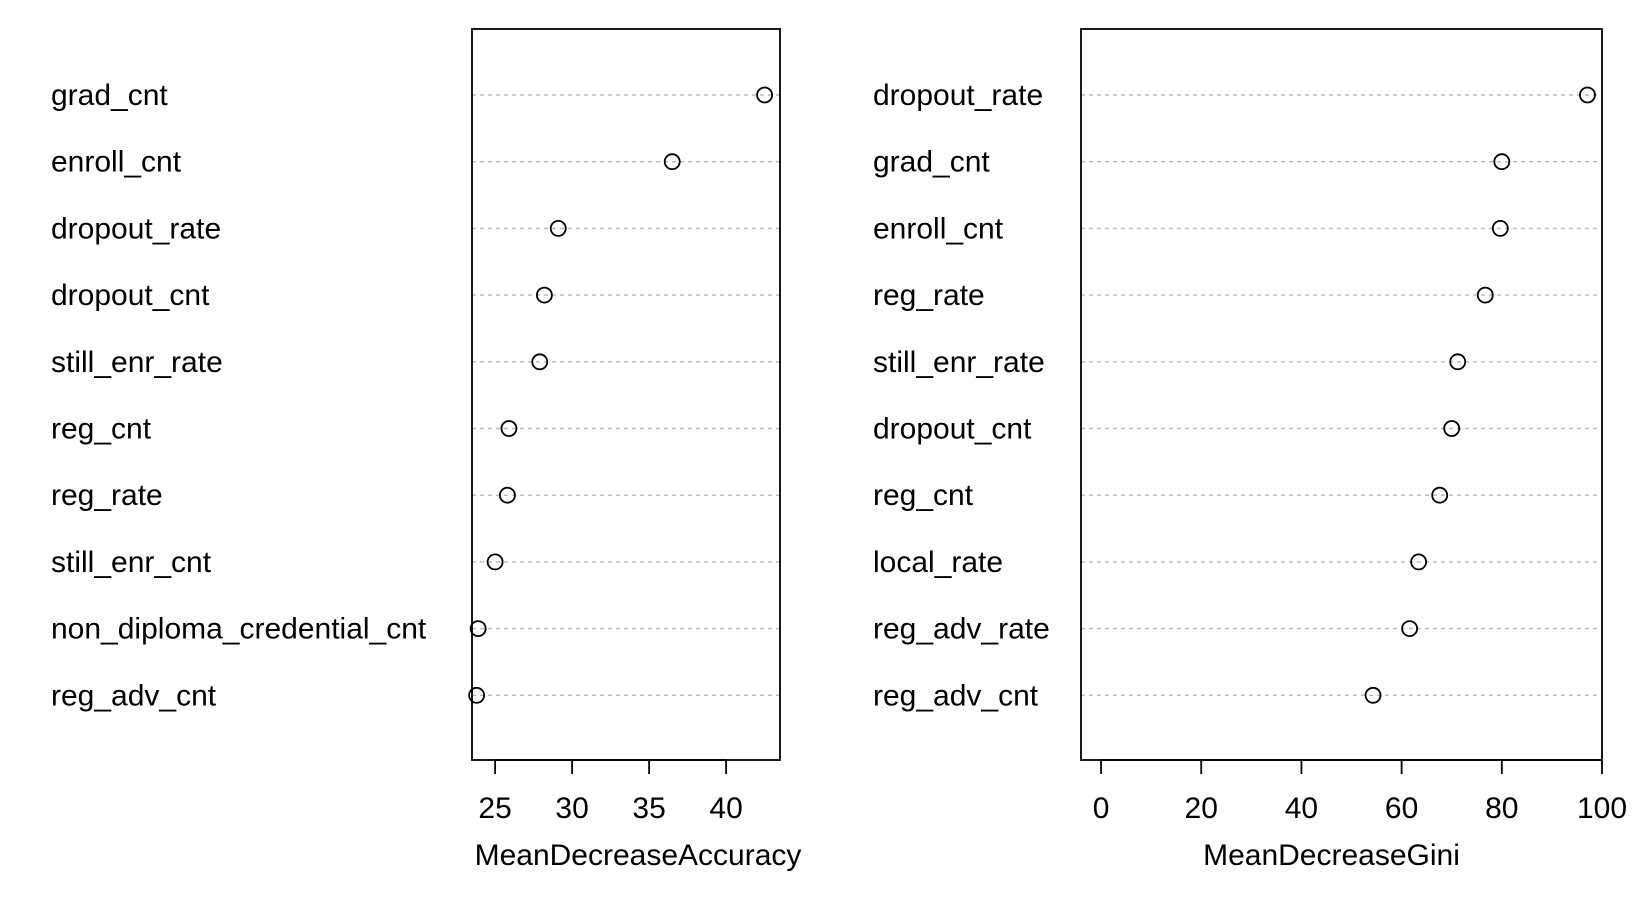 The height and width of the screenshot is (898, 1636). What do you see at coordinates (131, 562) in the screenshot?
I see `row-label: still_enr_cnt` at bounding box center [131, 562].